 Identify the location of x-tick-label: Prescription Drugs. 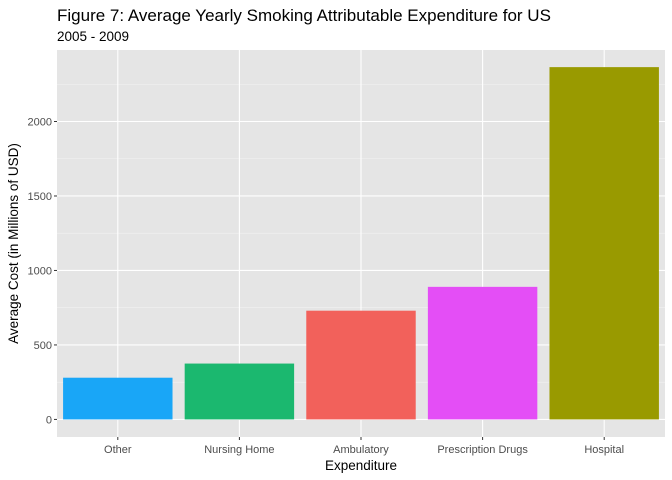
(482, 450).